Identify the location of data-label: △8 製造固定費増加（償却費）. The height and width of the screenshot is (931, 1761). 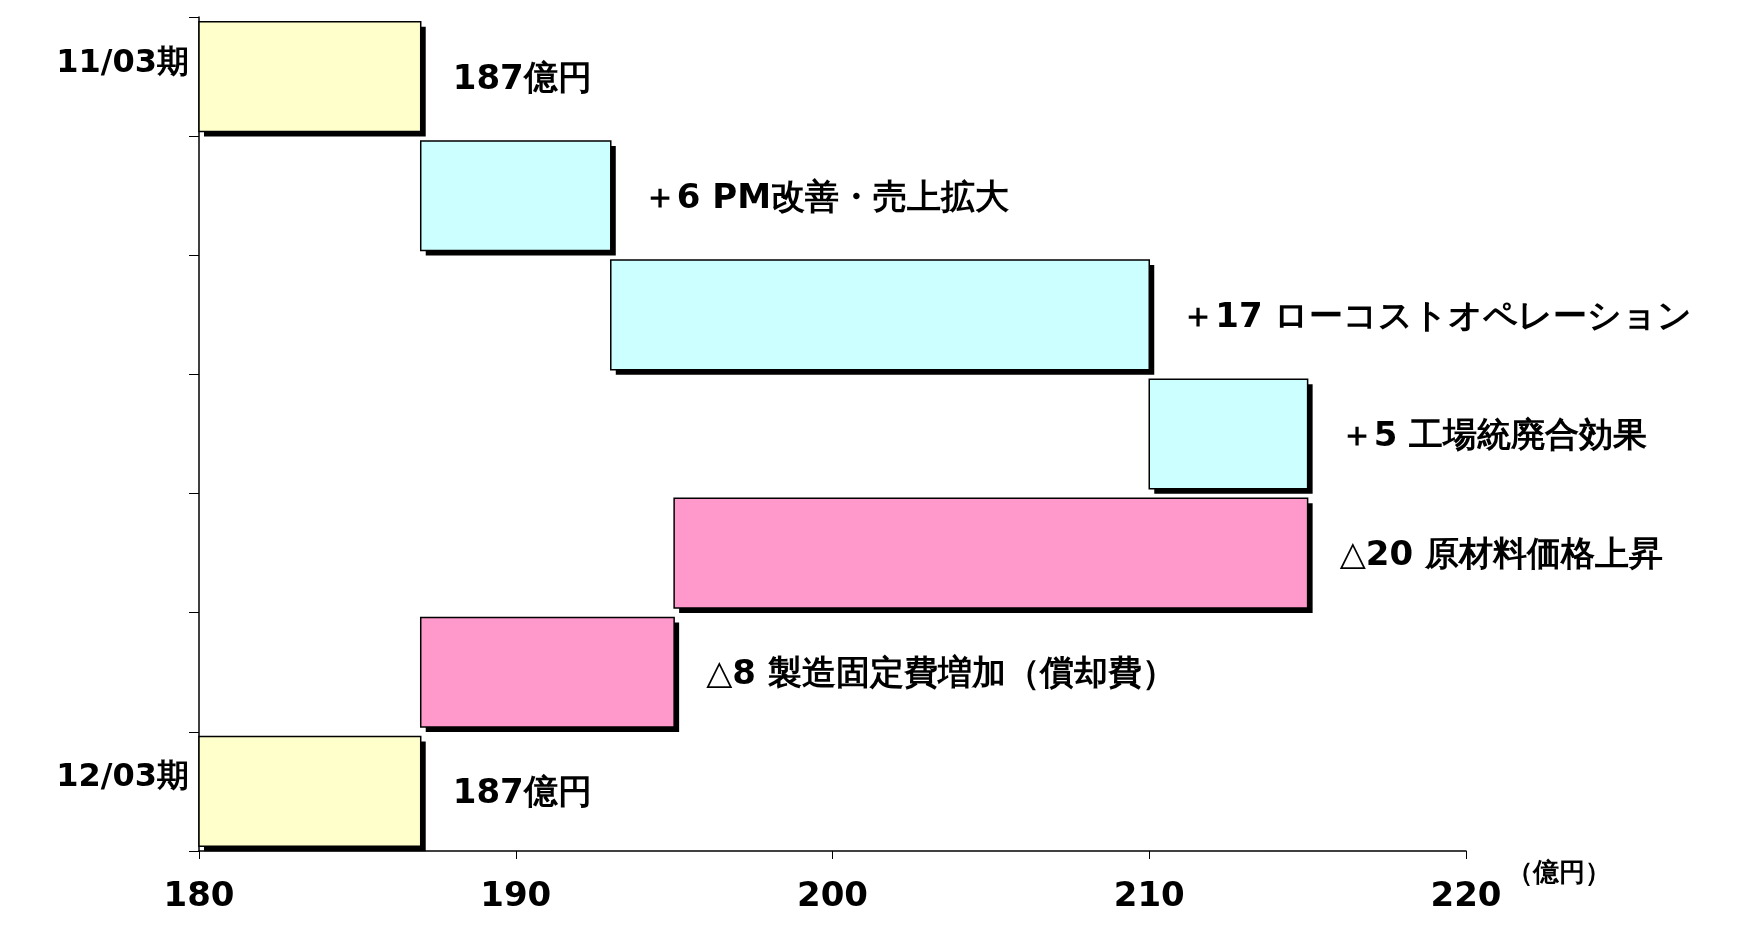
(941, 672).